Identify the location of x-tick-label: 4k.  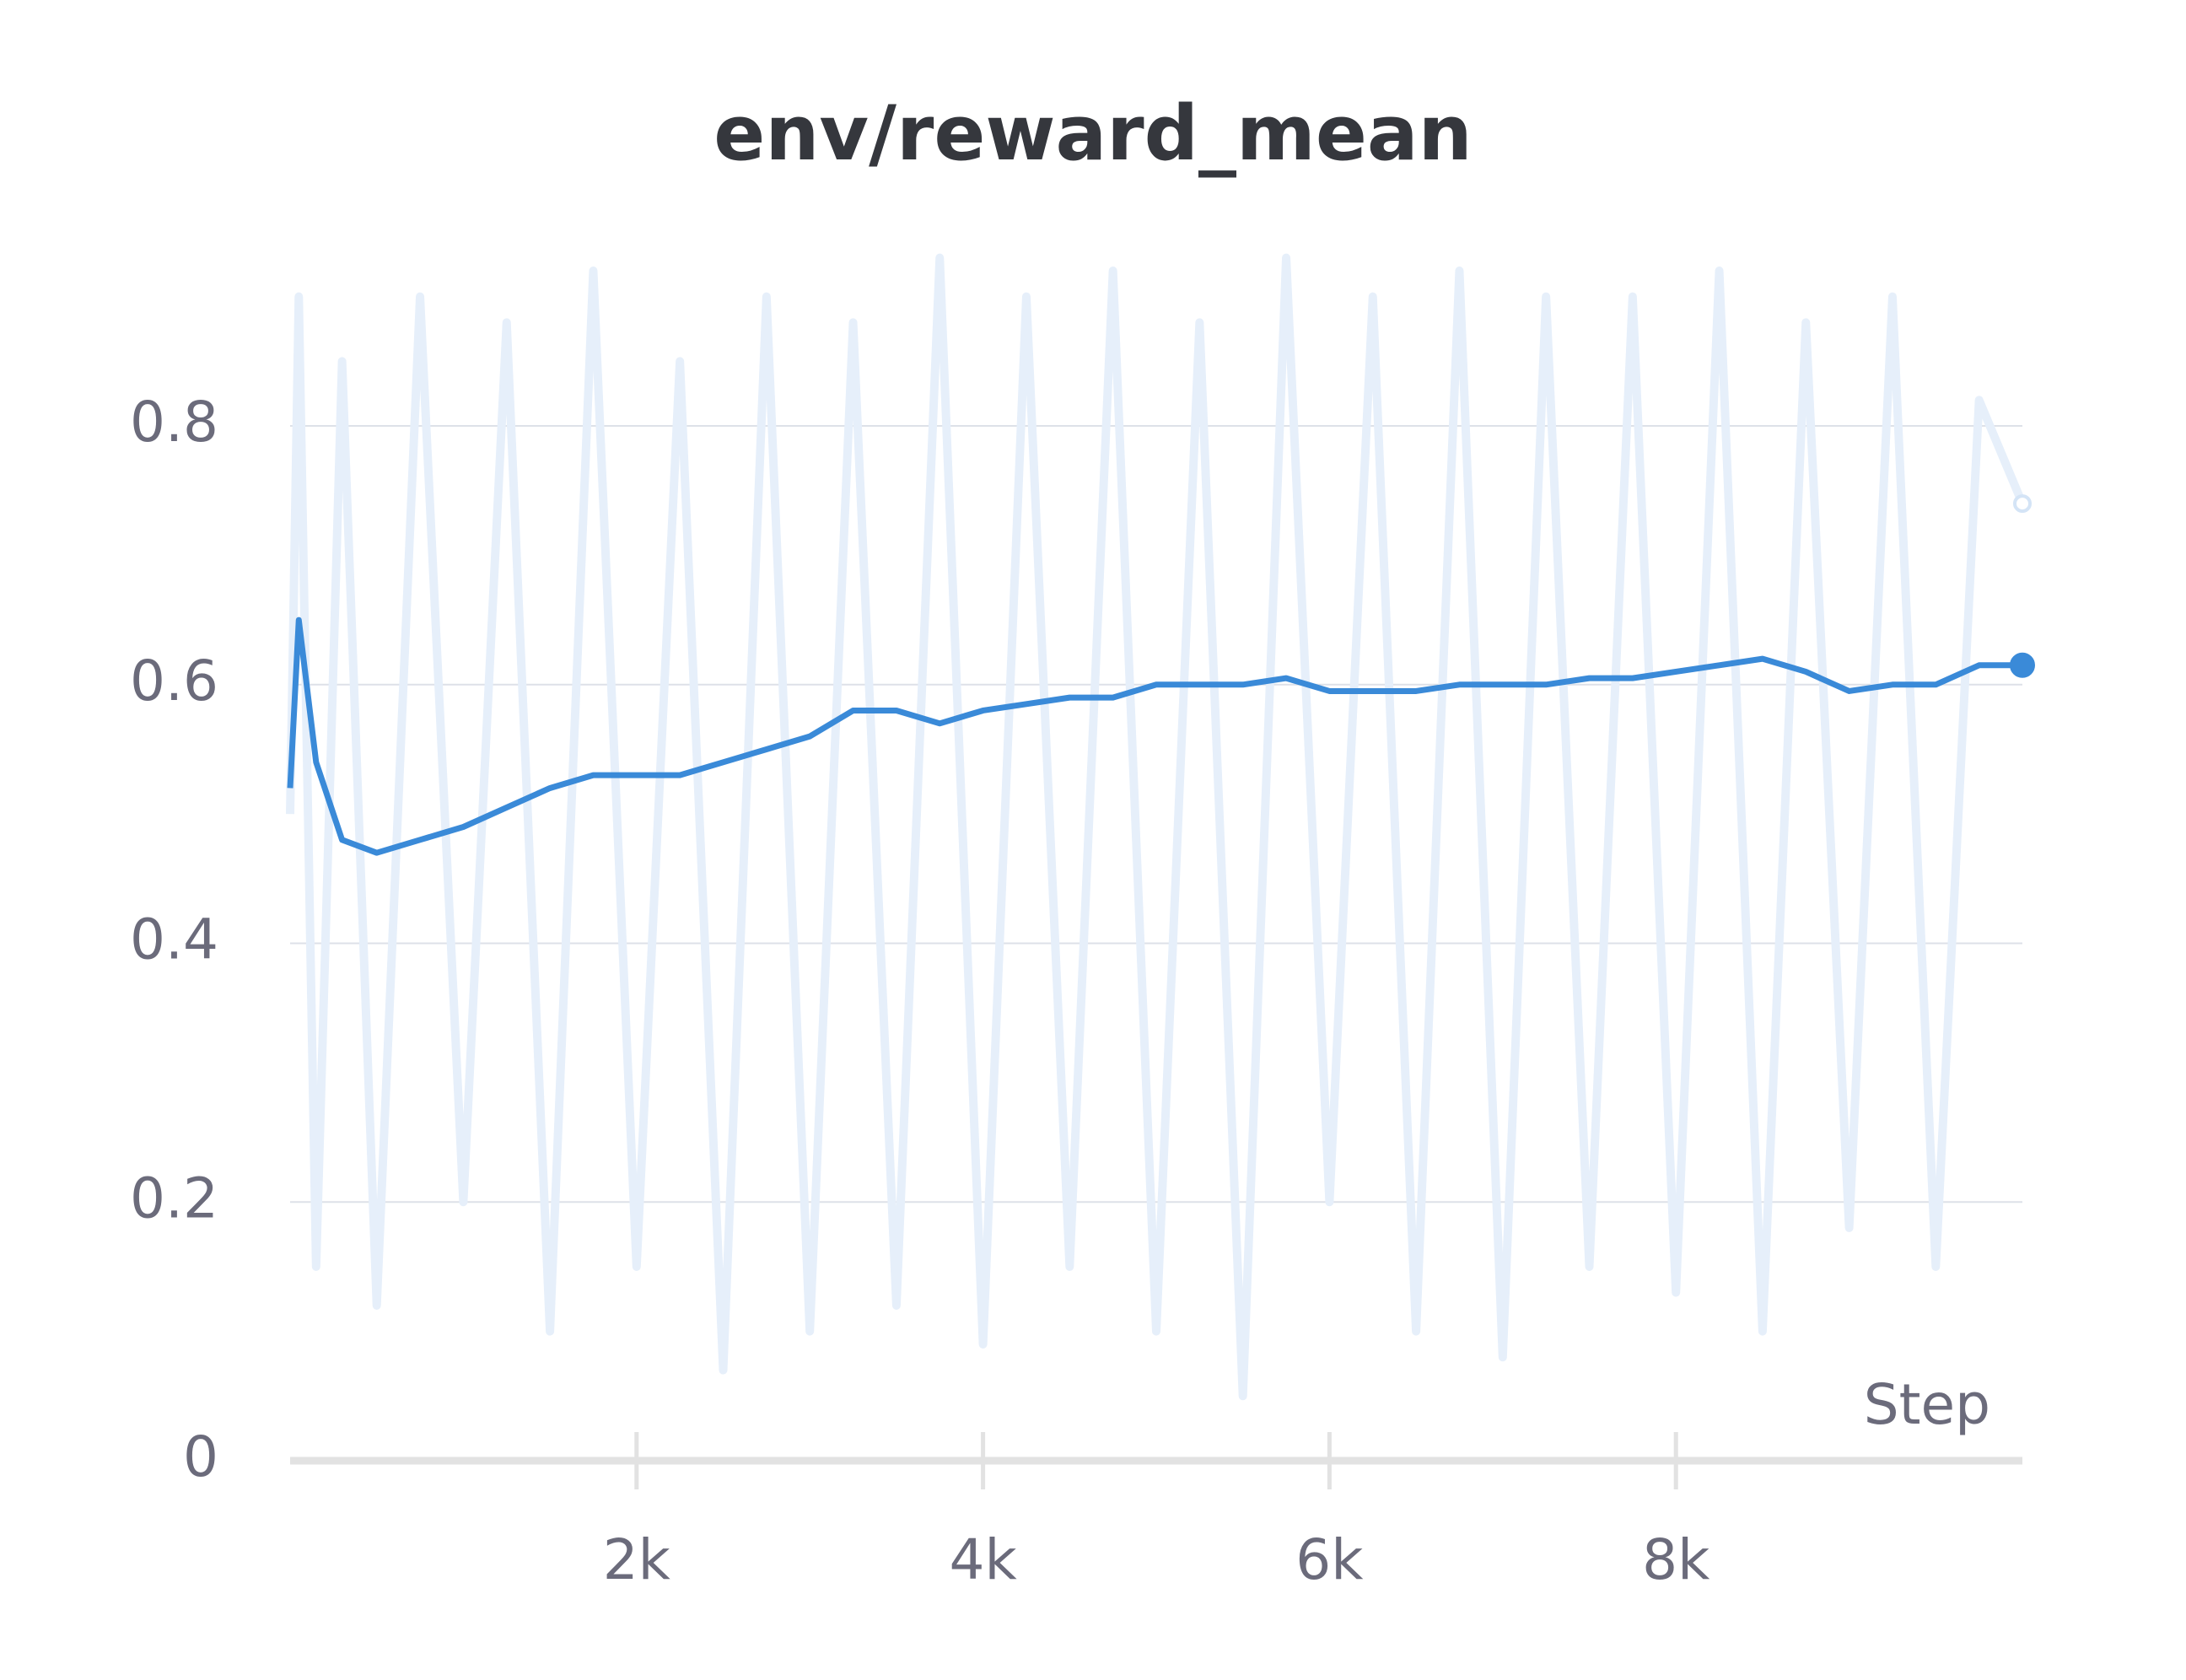
(983, 1560).